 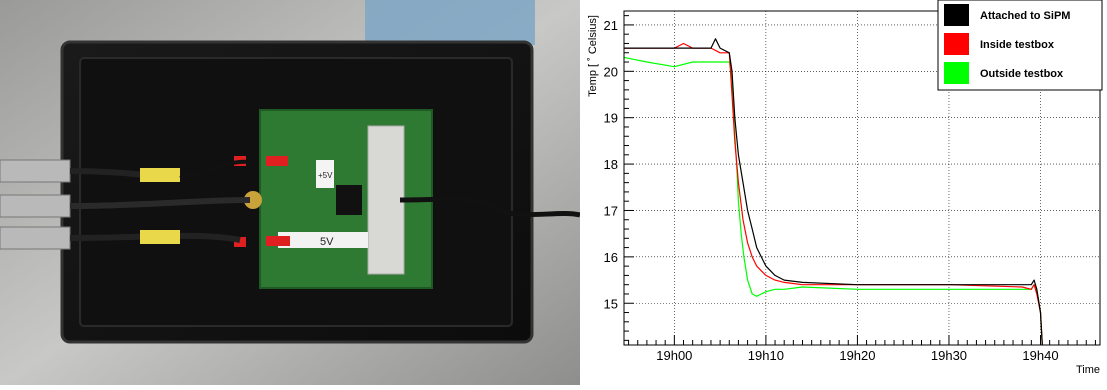 I want to click on y-tick-label: 21, so click(x=611, y=25).